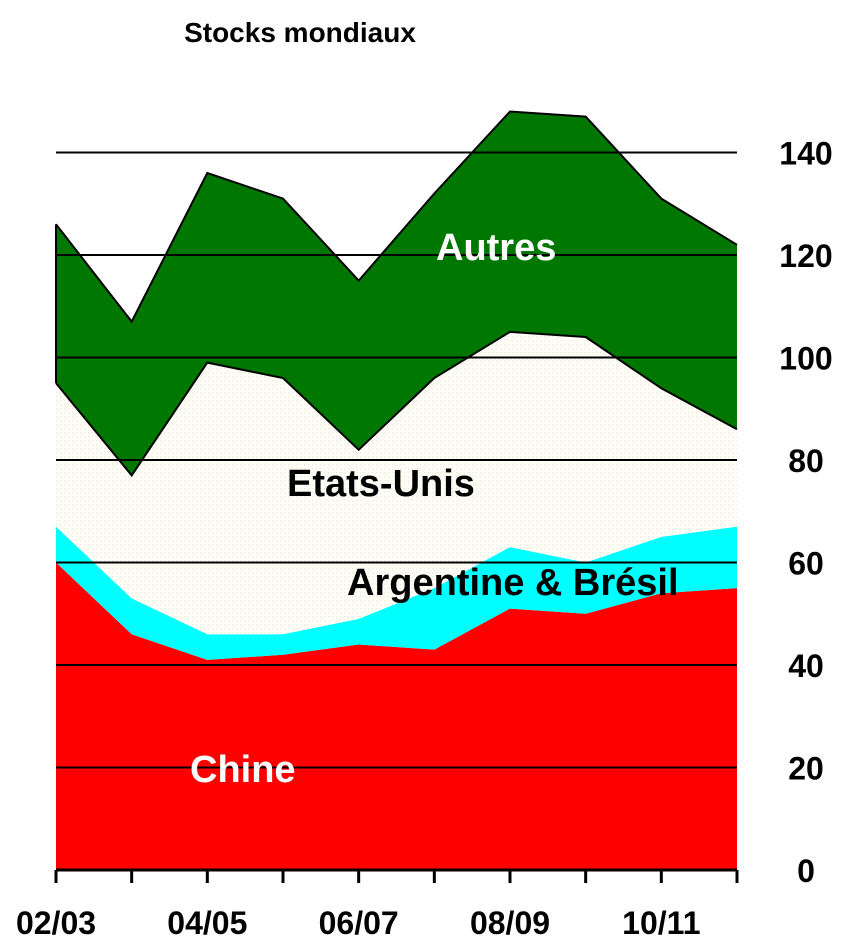 The height and width of the screenshot is (950, 856). I want to click on y-tick-label: 0, so click(806, 871).